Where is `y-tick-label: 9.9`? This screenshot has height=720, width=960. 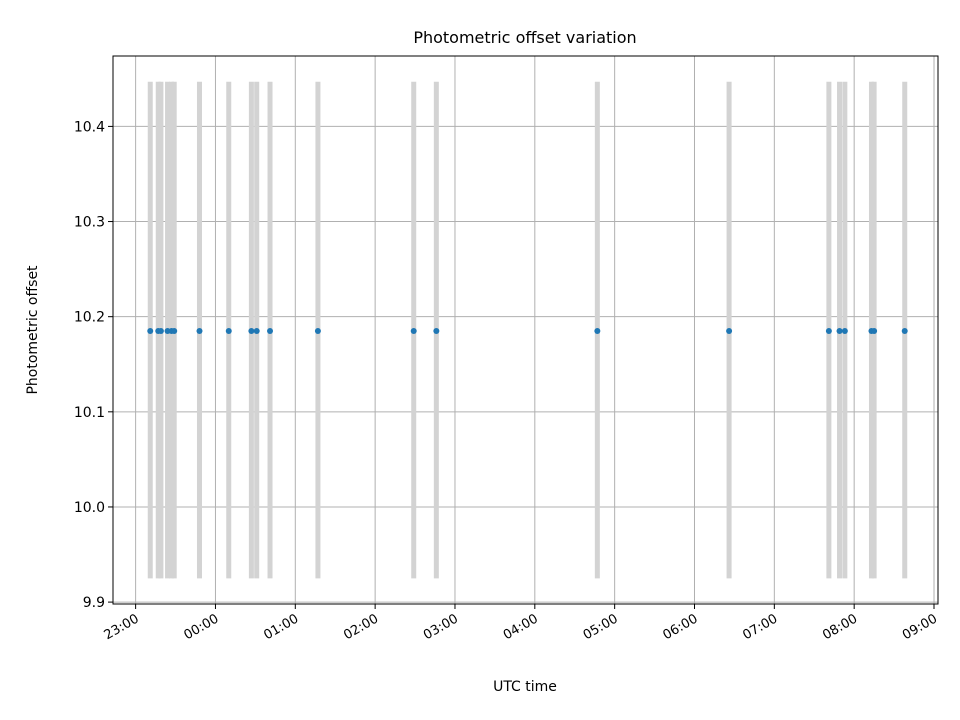
y-tick-label: 9.9 is located at coordinates (94, 603).